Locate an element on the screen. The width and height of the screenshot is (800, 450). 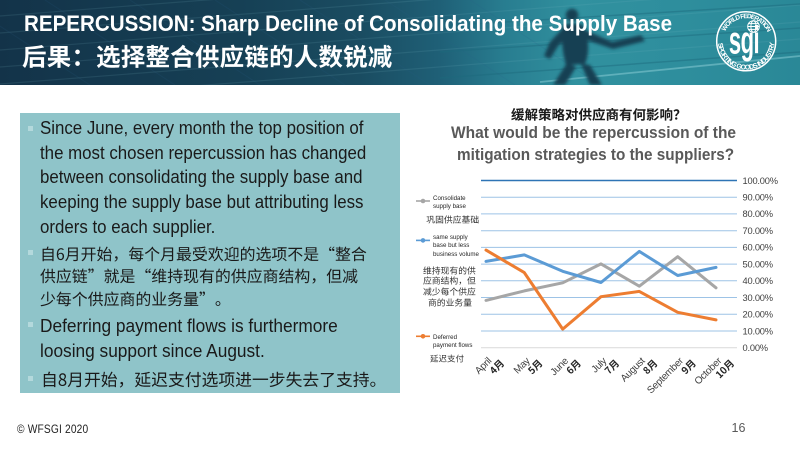
svg-text: June is located at coordinates (560, 366).